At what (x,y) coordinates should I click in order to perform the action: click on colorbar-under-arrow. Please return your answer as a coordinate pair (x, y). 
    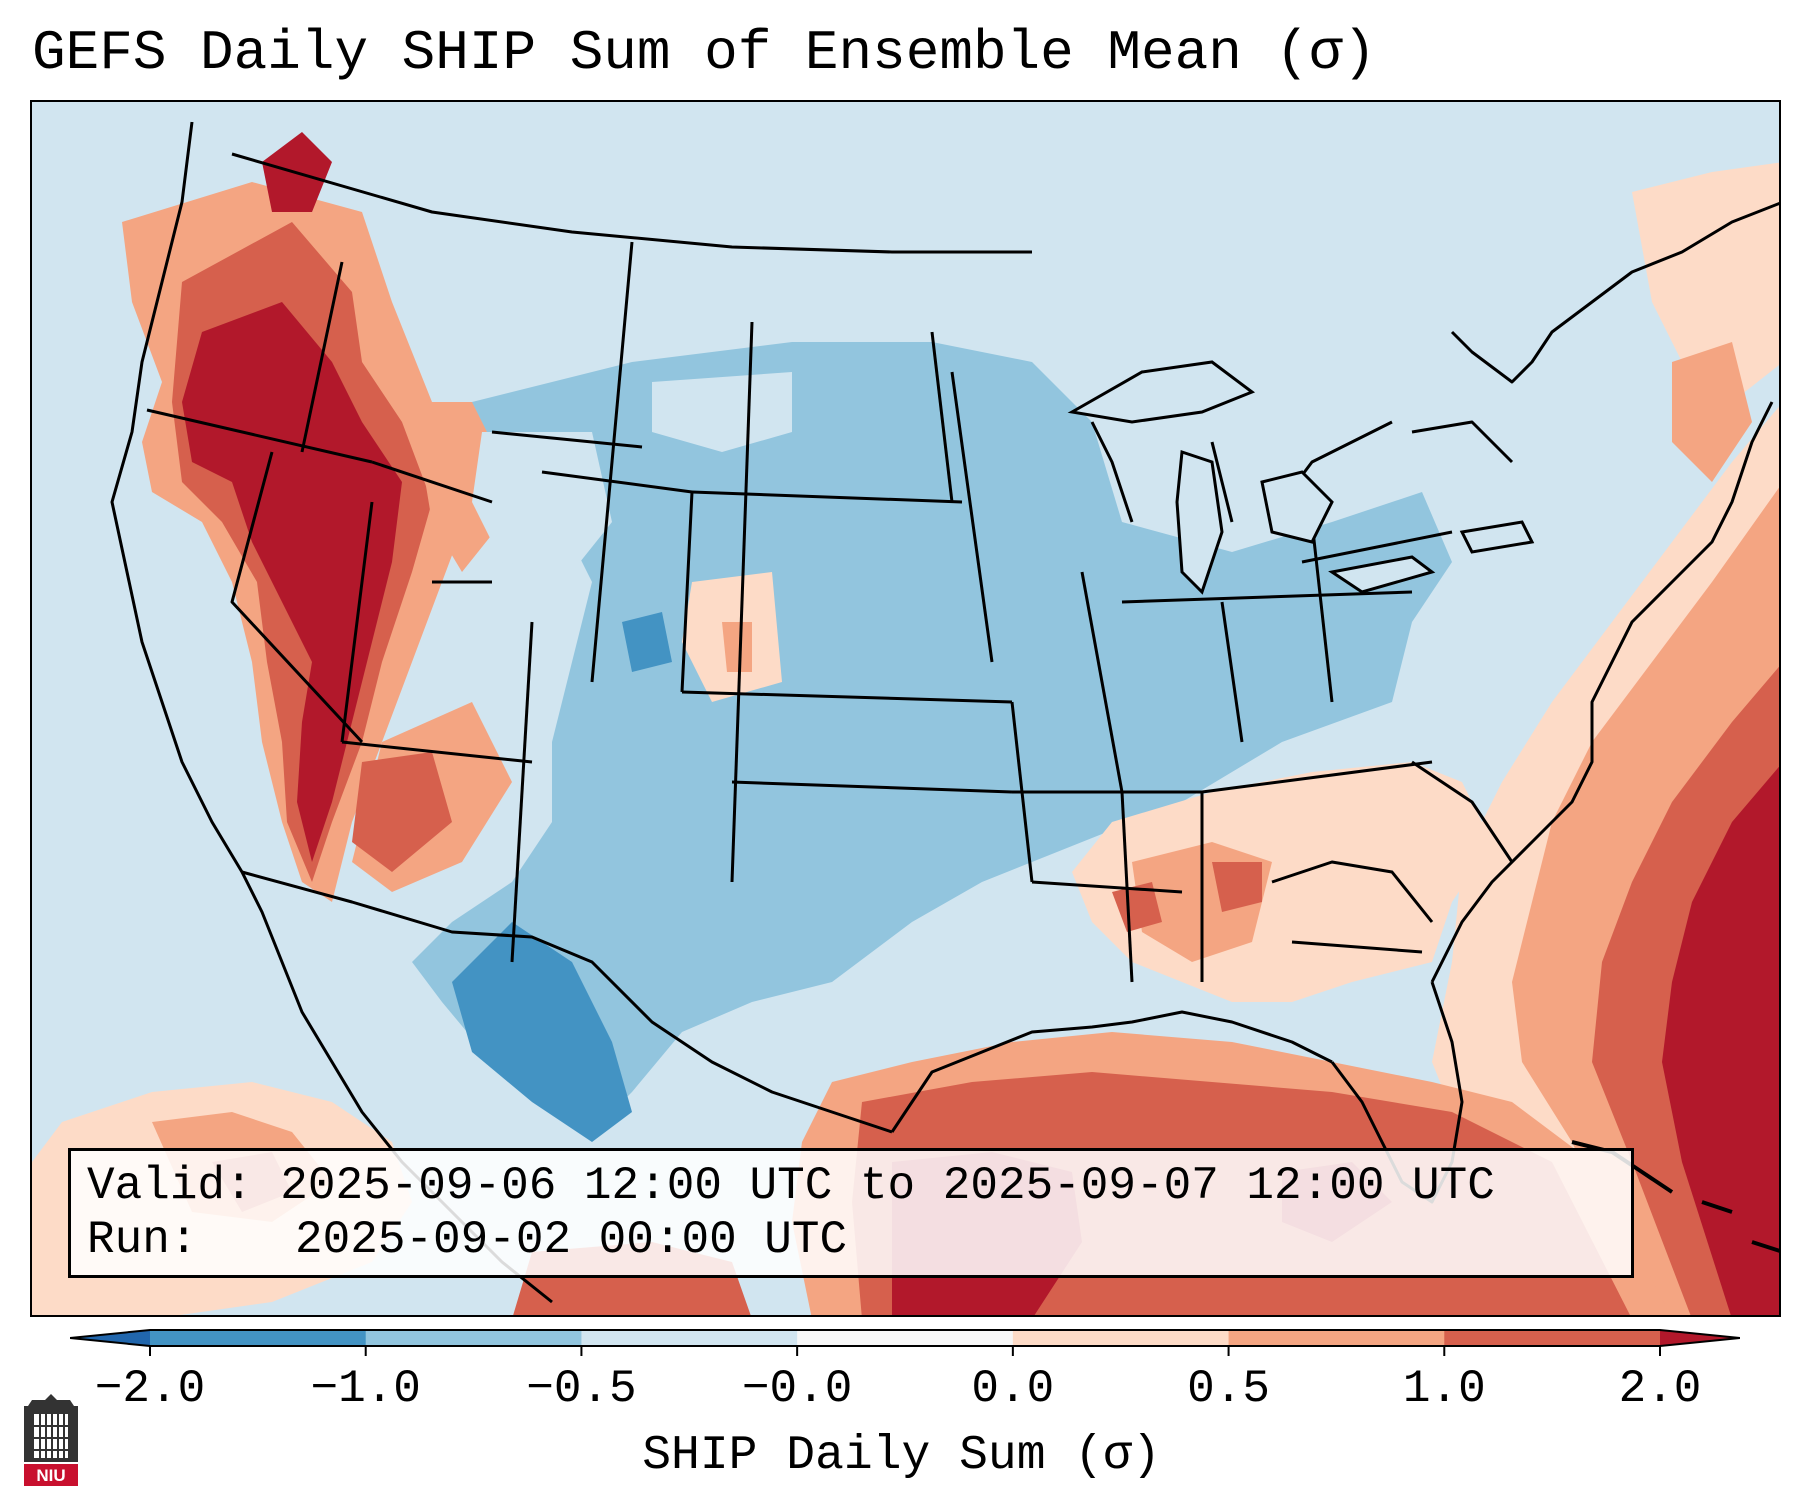
    Looking at the image, I should click on (110, 1338).